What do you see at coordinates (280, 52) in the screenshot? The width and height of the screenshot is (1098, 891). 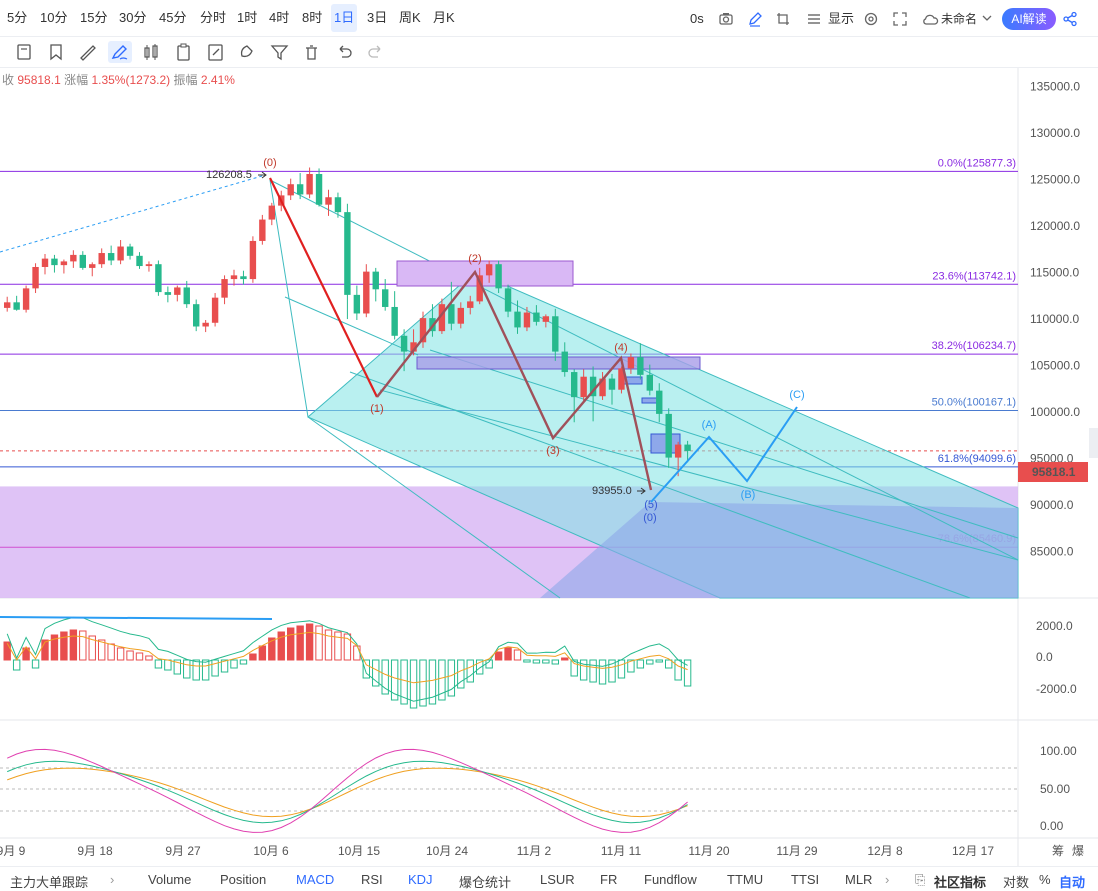 I see `filter-icon` at bounding box center [280, 52].